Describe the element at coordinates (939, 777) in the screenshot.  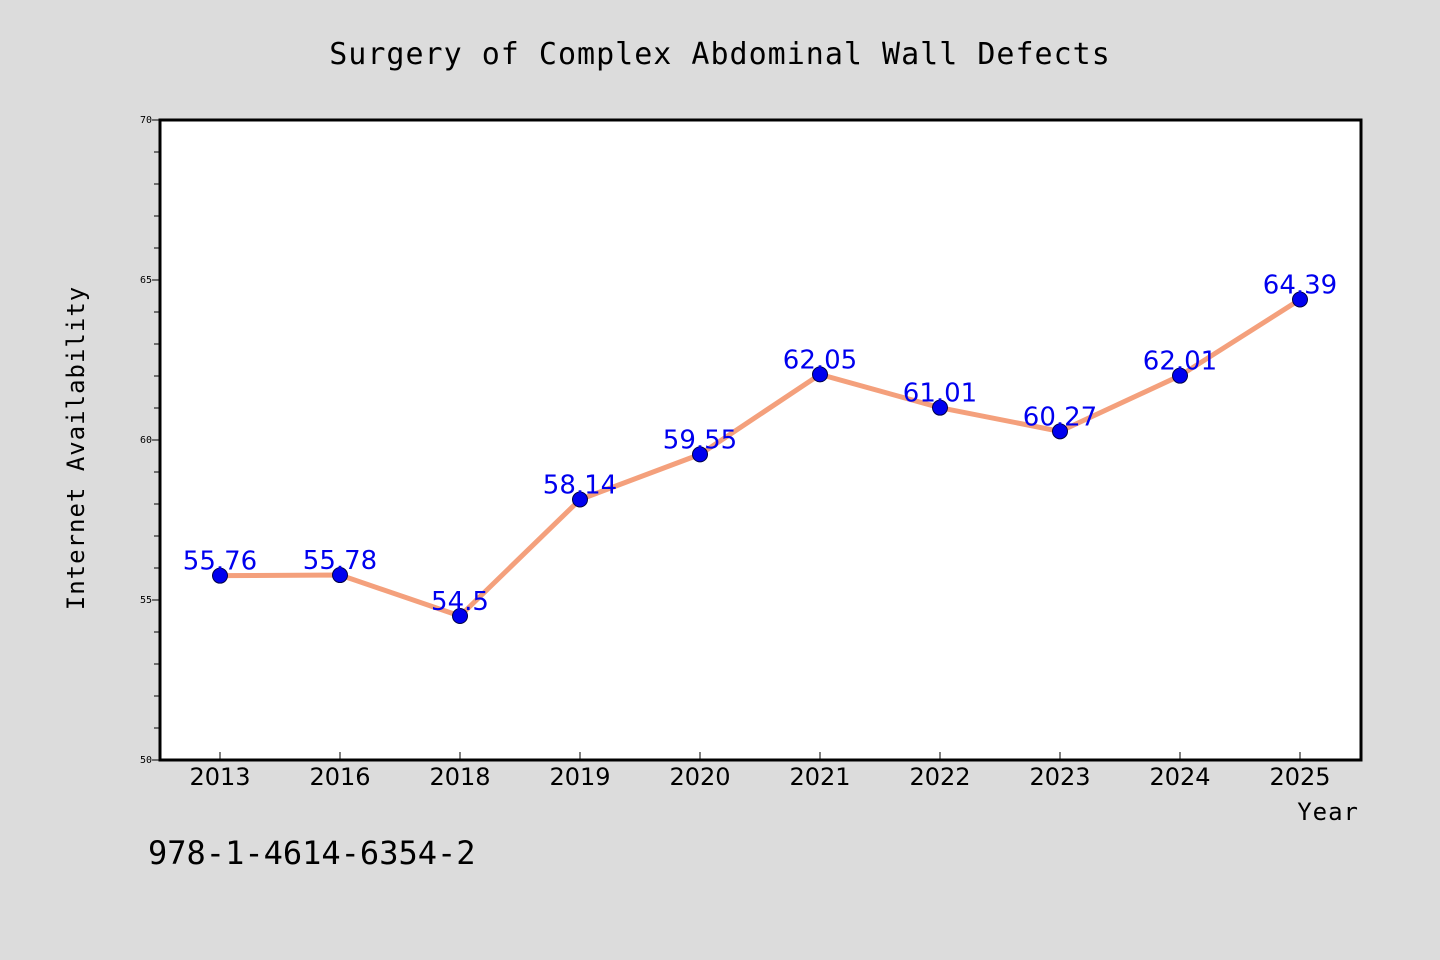
I see `x-tick-label: 2022` at that location.